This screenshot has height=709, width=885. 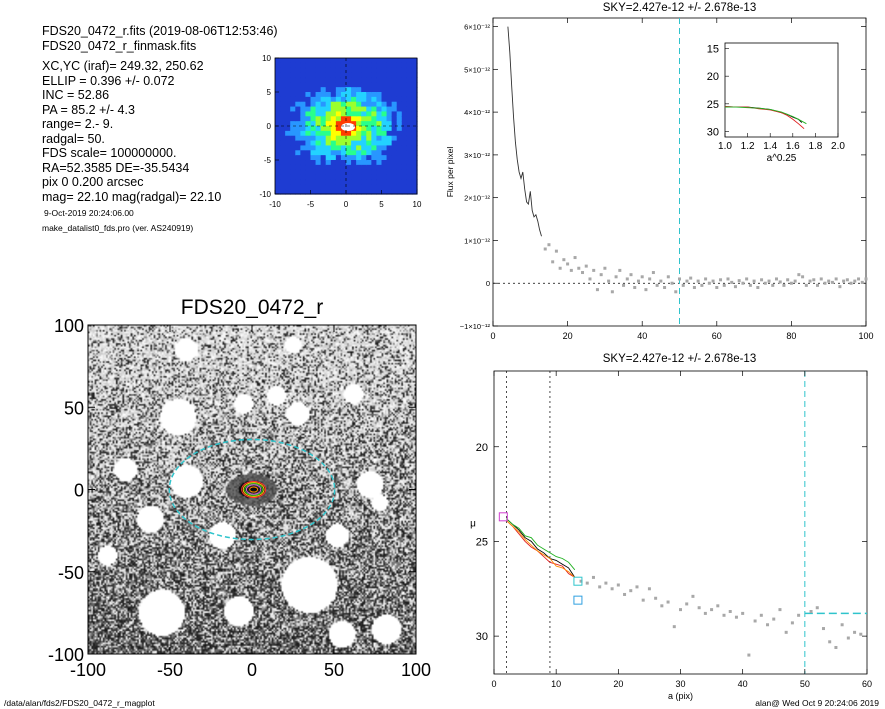 What do you see at coordinates (725, 146) in the screenshot?
I see `inset-xtick-label: 1.0` at bounding box center [725, 146].